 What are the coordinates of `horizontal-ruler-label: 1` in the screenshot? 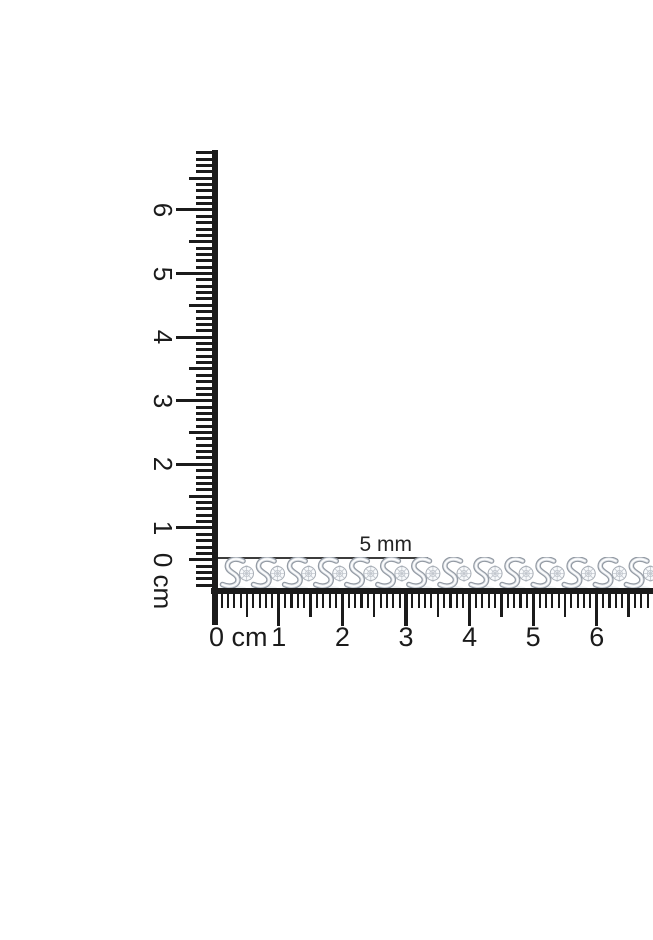 It's located at (279, 637).